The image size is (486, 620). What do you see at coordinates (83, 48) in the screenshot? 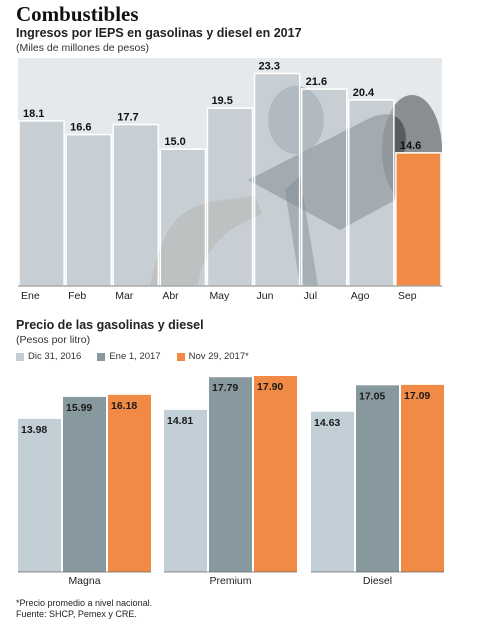
I see `chart1-subtitle: (Miles de millones de pesos)` at bounding box center [83, 48].